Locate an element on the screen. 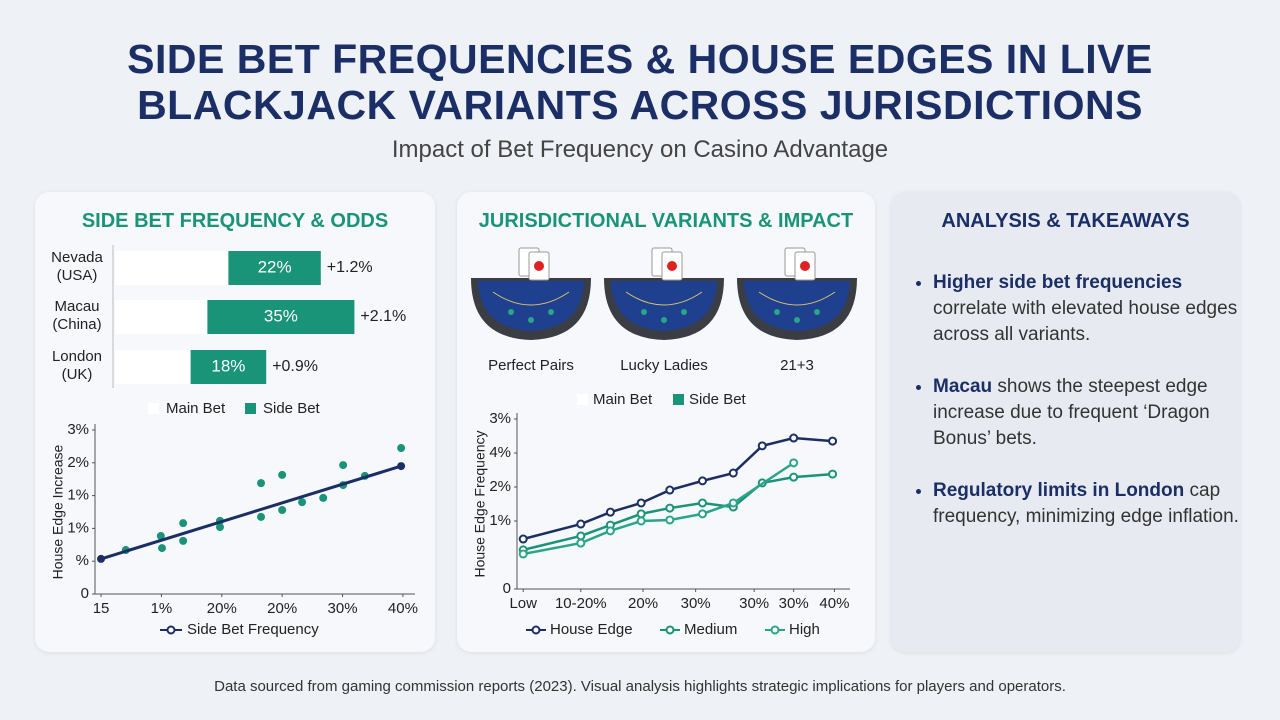 The width and height of the screenshot is (1280, 720). annotation: +1.2% is located at coordinates (350, 267).